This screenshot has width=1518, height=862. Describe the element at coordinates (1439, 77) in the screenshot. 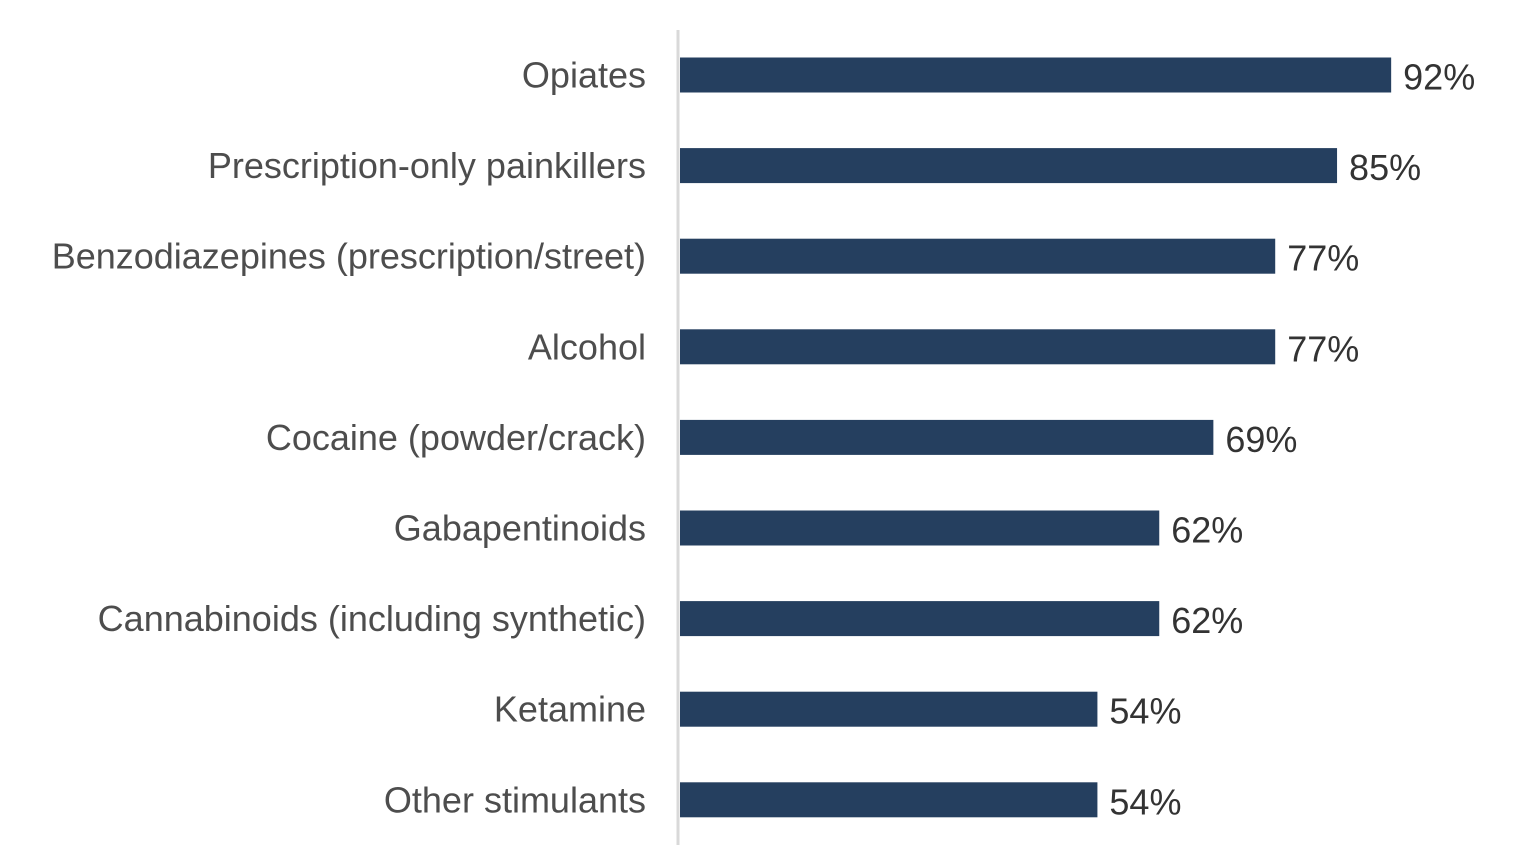

I see `data-label: 92%` at that location.